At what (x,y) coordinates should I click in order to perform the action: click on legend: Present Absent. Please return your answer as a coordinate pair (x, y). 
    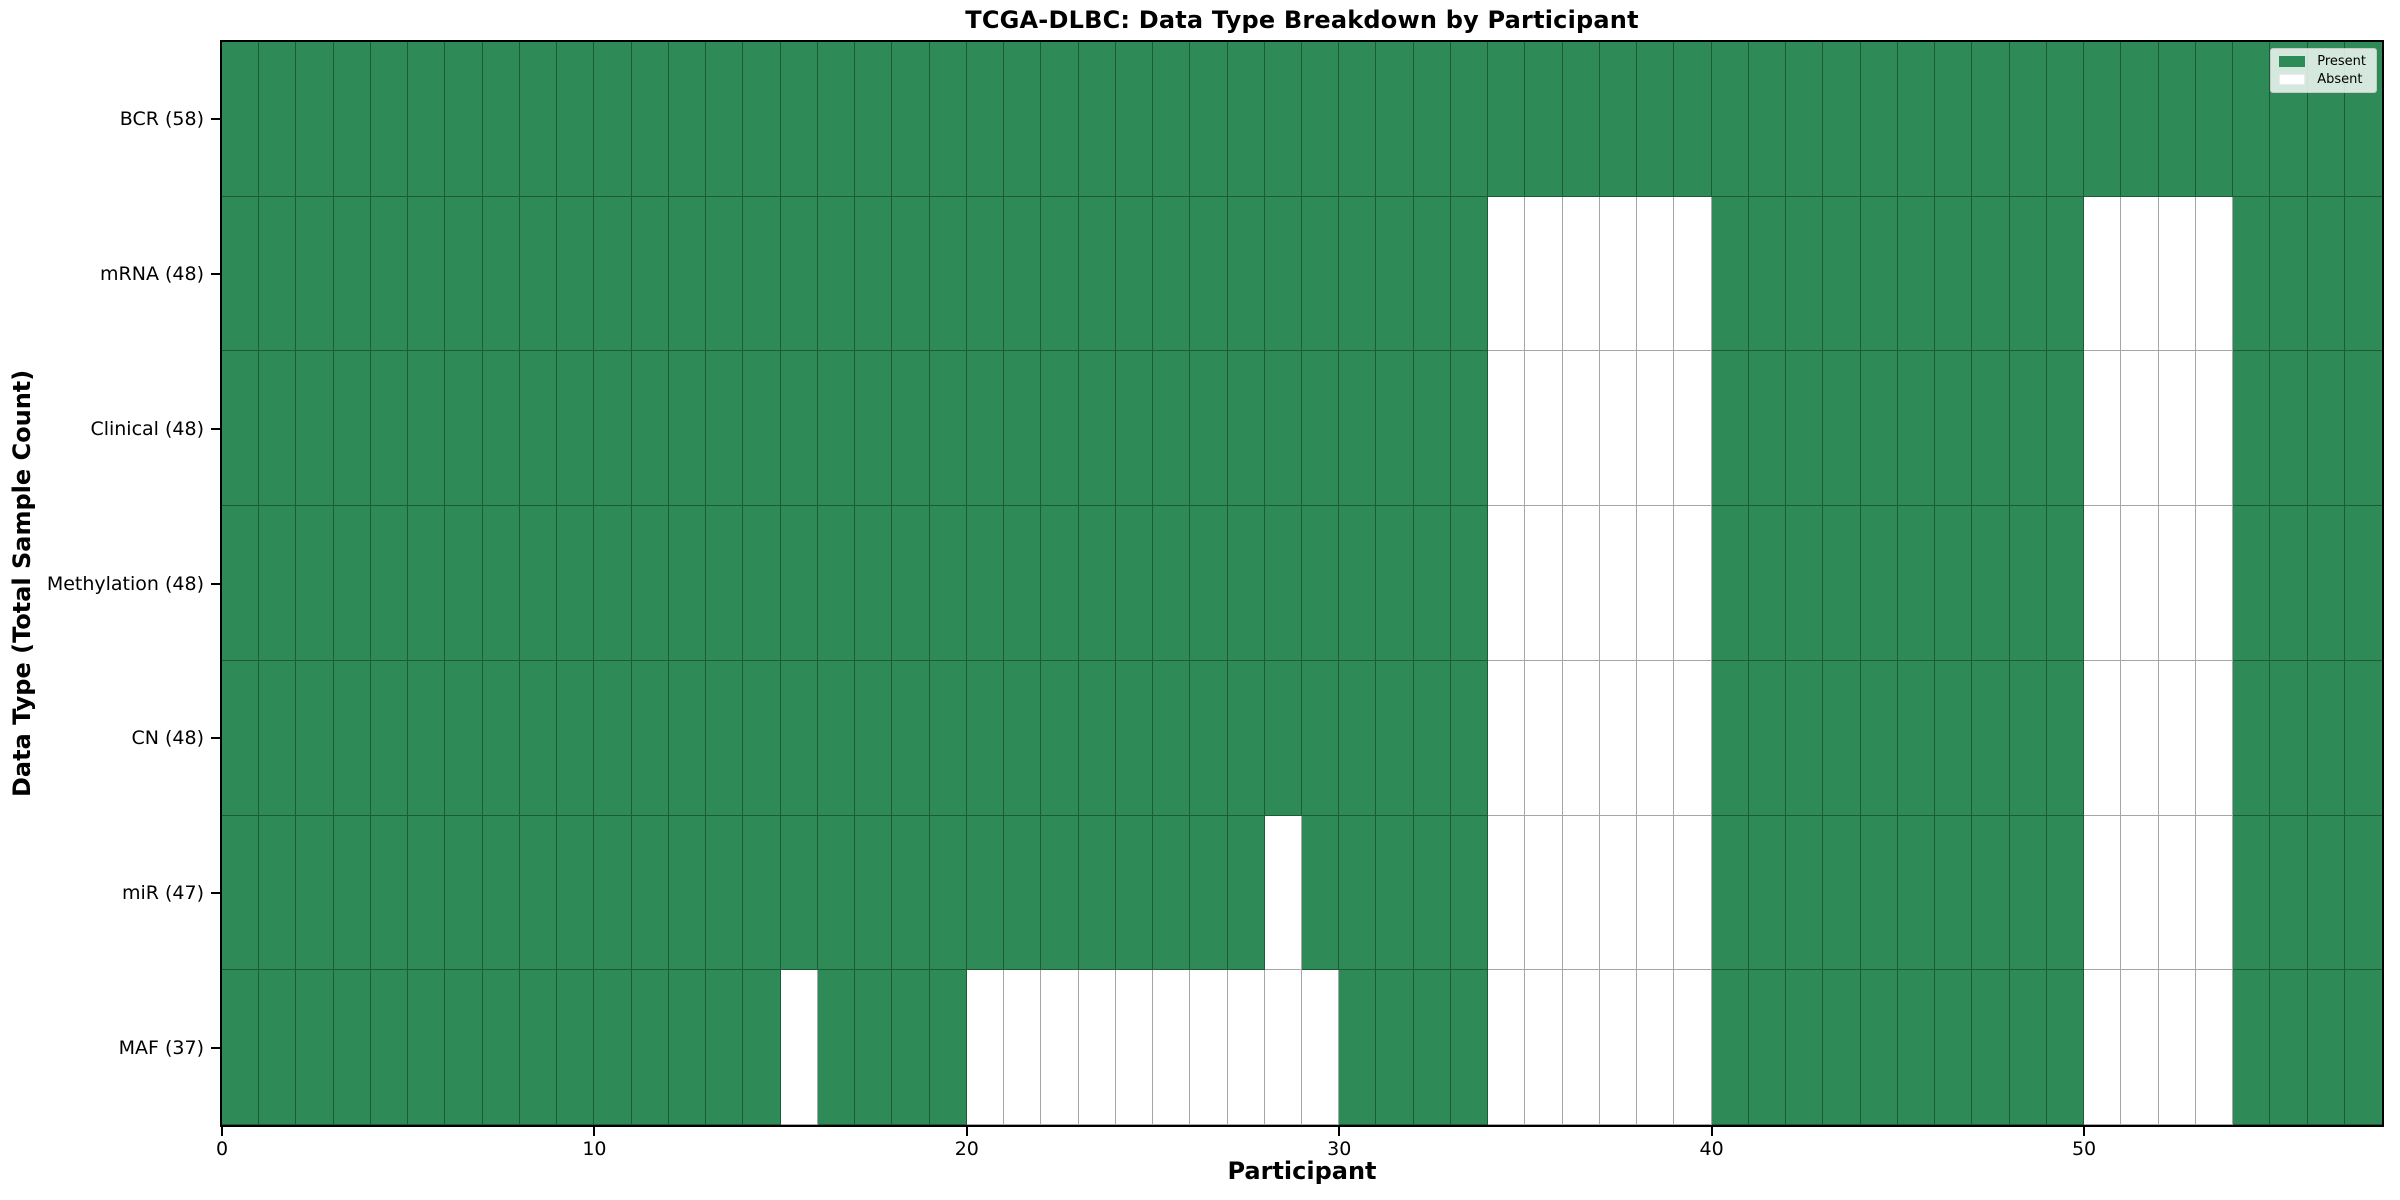
    Looking at the image, I should click on (2323, 70).